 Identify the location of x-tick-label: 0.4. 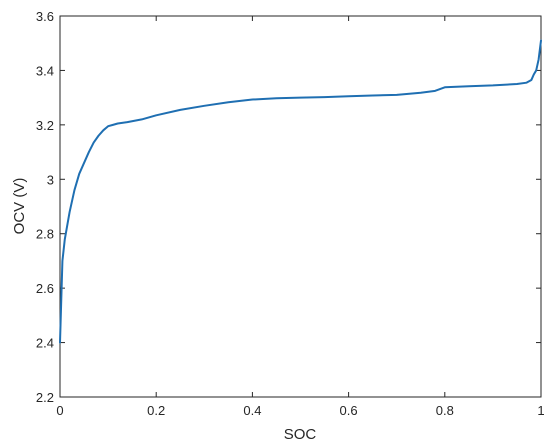
(252, 410).